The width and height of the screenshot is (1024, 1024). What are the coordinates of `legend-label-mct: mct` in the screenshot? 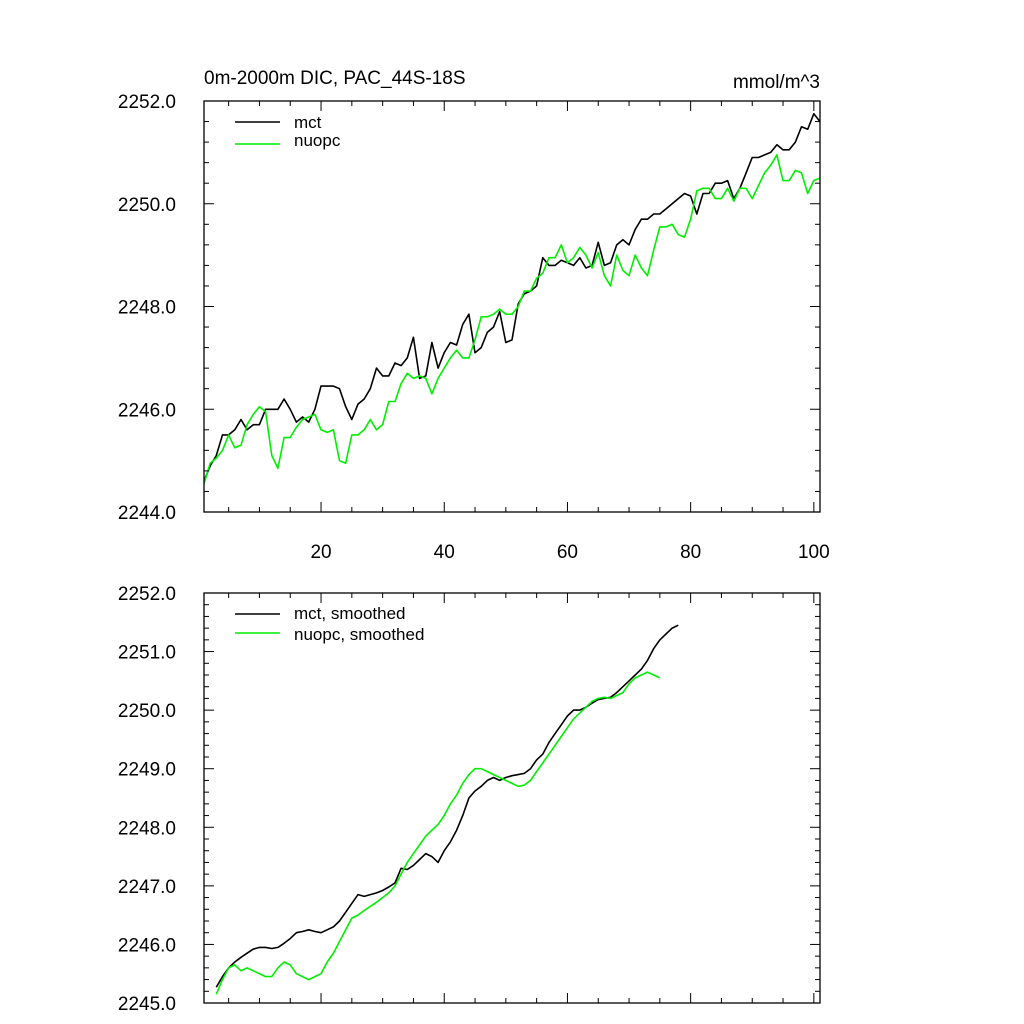 It's located at (308, 122).